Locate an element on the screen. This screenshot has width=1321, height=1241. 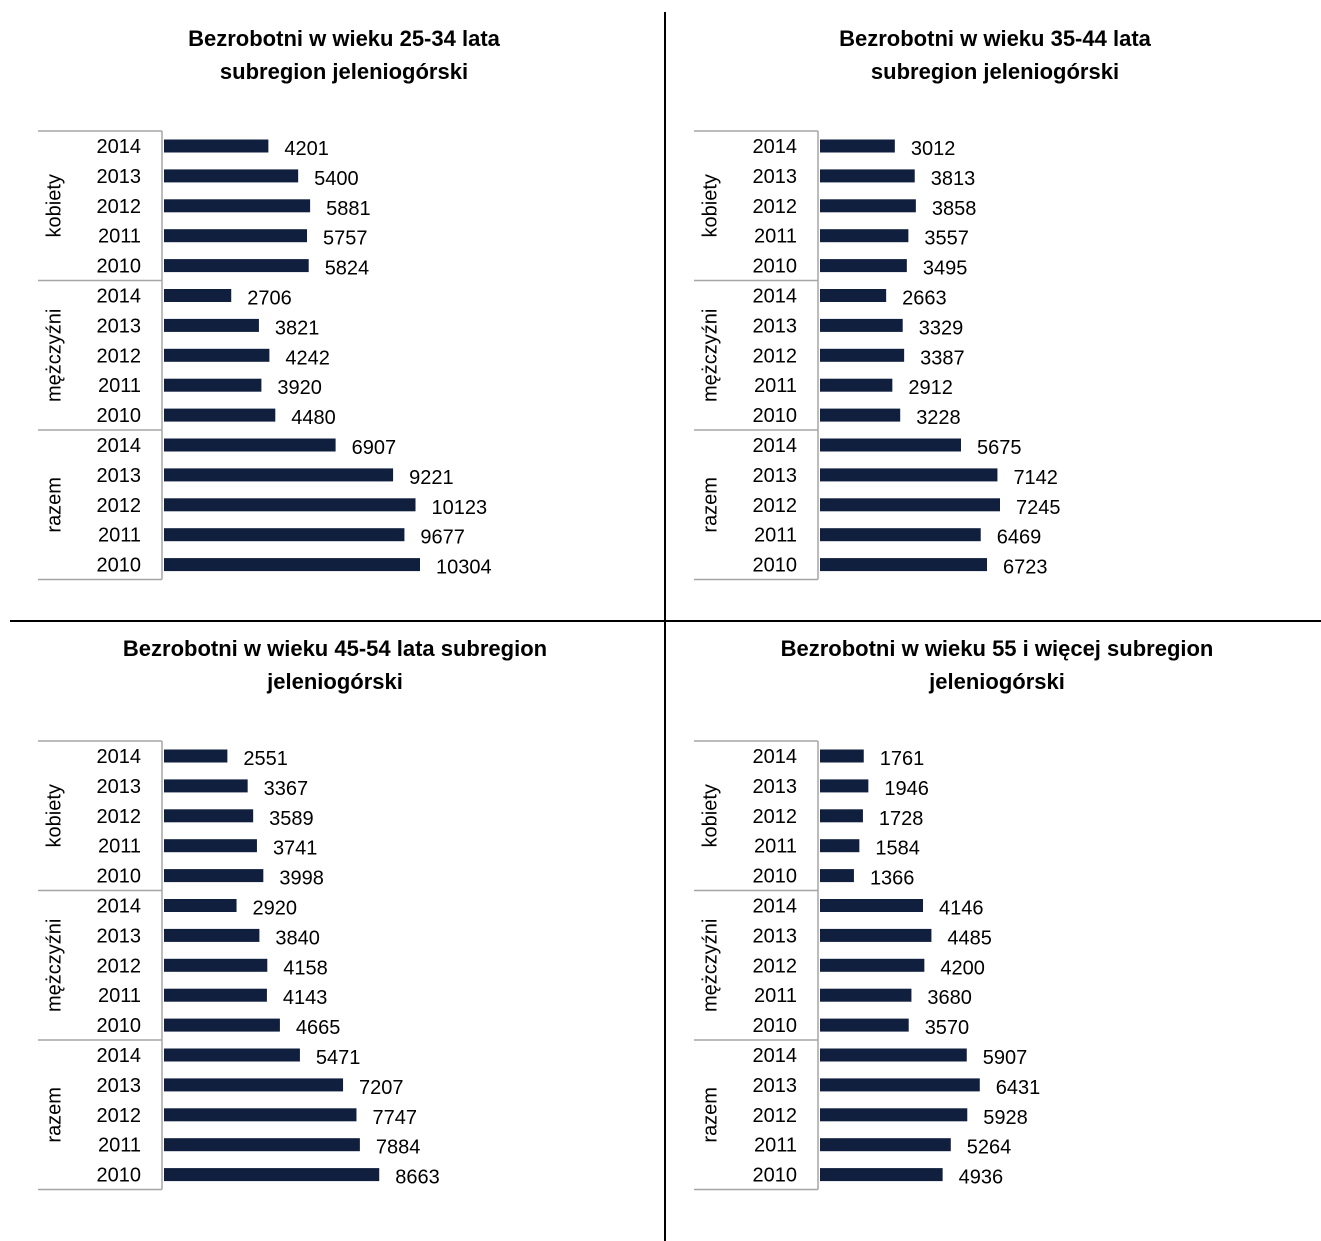
data-label: 3821 is located at coordinates (297, 328).